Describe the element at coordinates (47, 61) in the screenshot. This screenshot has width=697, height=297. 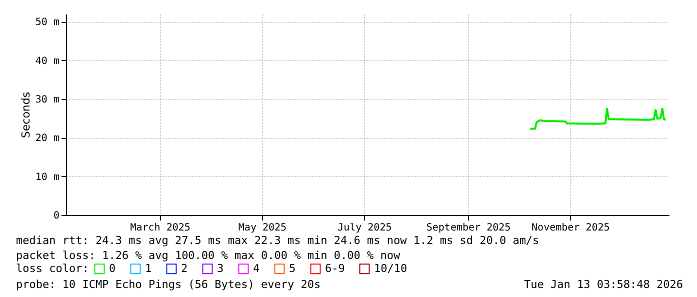
I see `y-tick-label: 40 m` at that location.